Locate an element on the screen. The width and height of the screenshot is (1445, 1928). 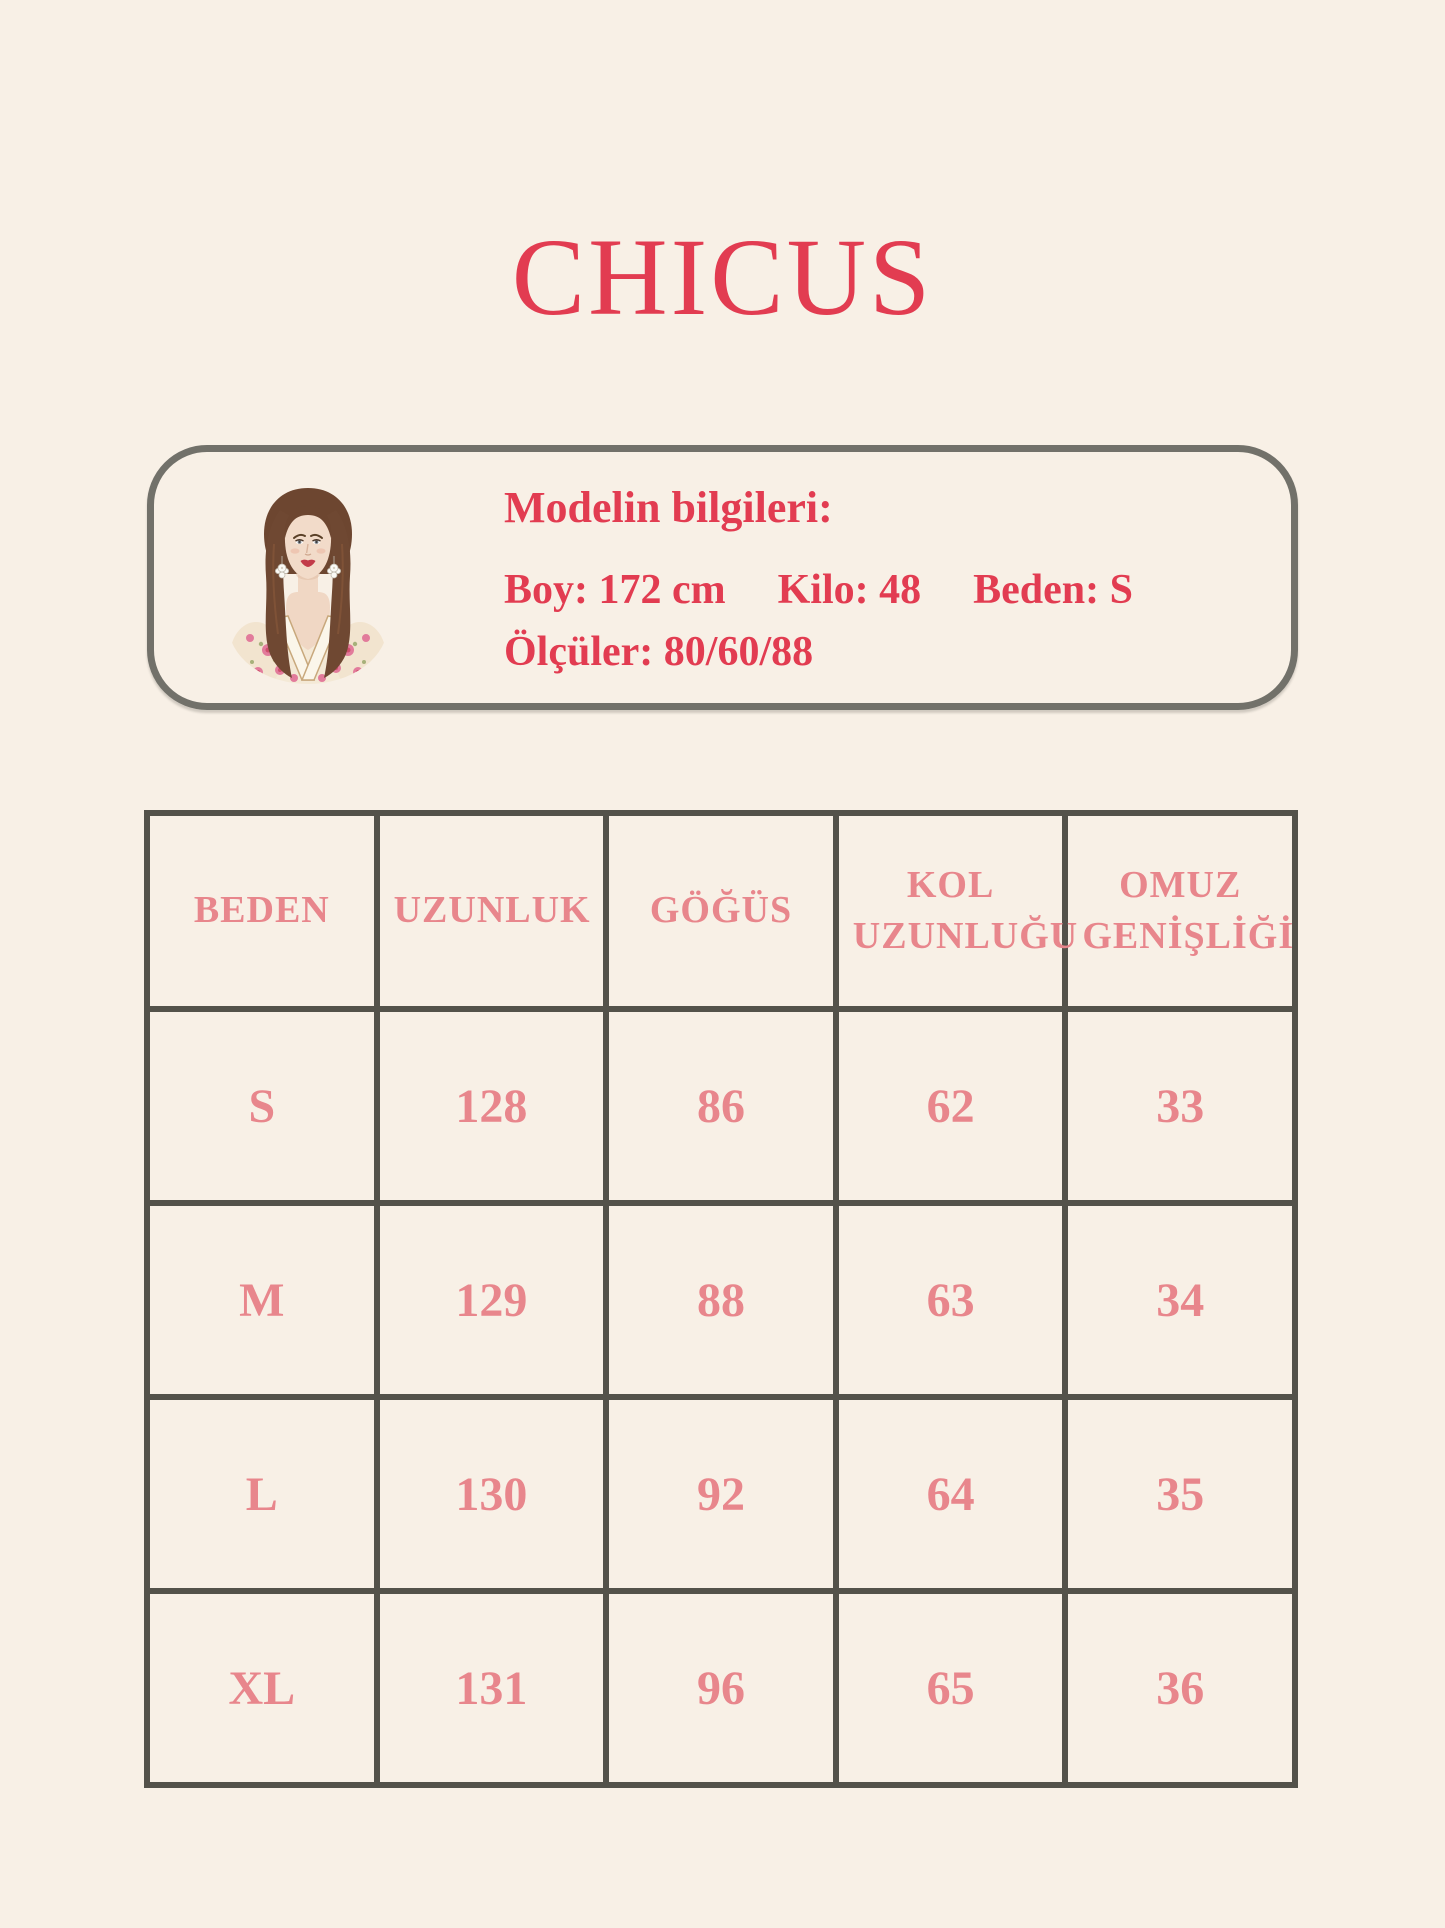
brand-title: CHICUS is located at coordinates (722, 277).